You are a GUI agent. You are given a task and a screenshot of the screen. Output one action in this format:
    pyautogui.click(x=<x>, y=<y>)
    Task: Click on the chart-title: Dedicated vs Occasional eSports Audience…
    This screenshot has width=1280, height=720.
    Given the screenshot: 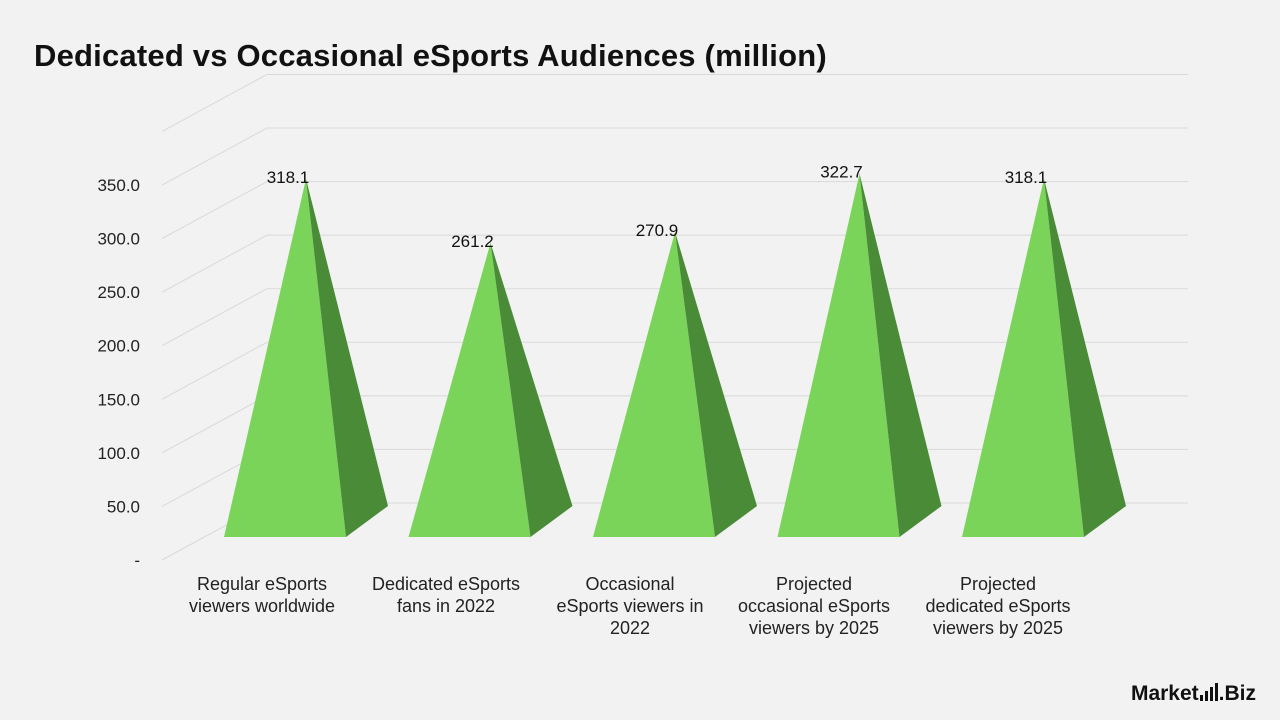 What is the action you would take?
    pyautogui.click(x=430, y=55)
    